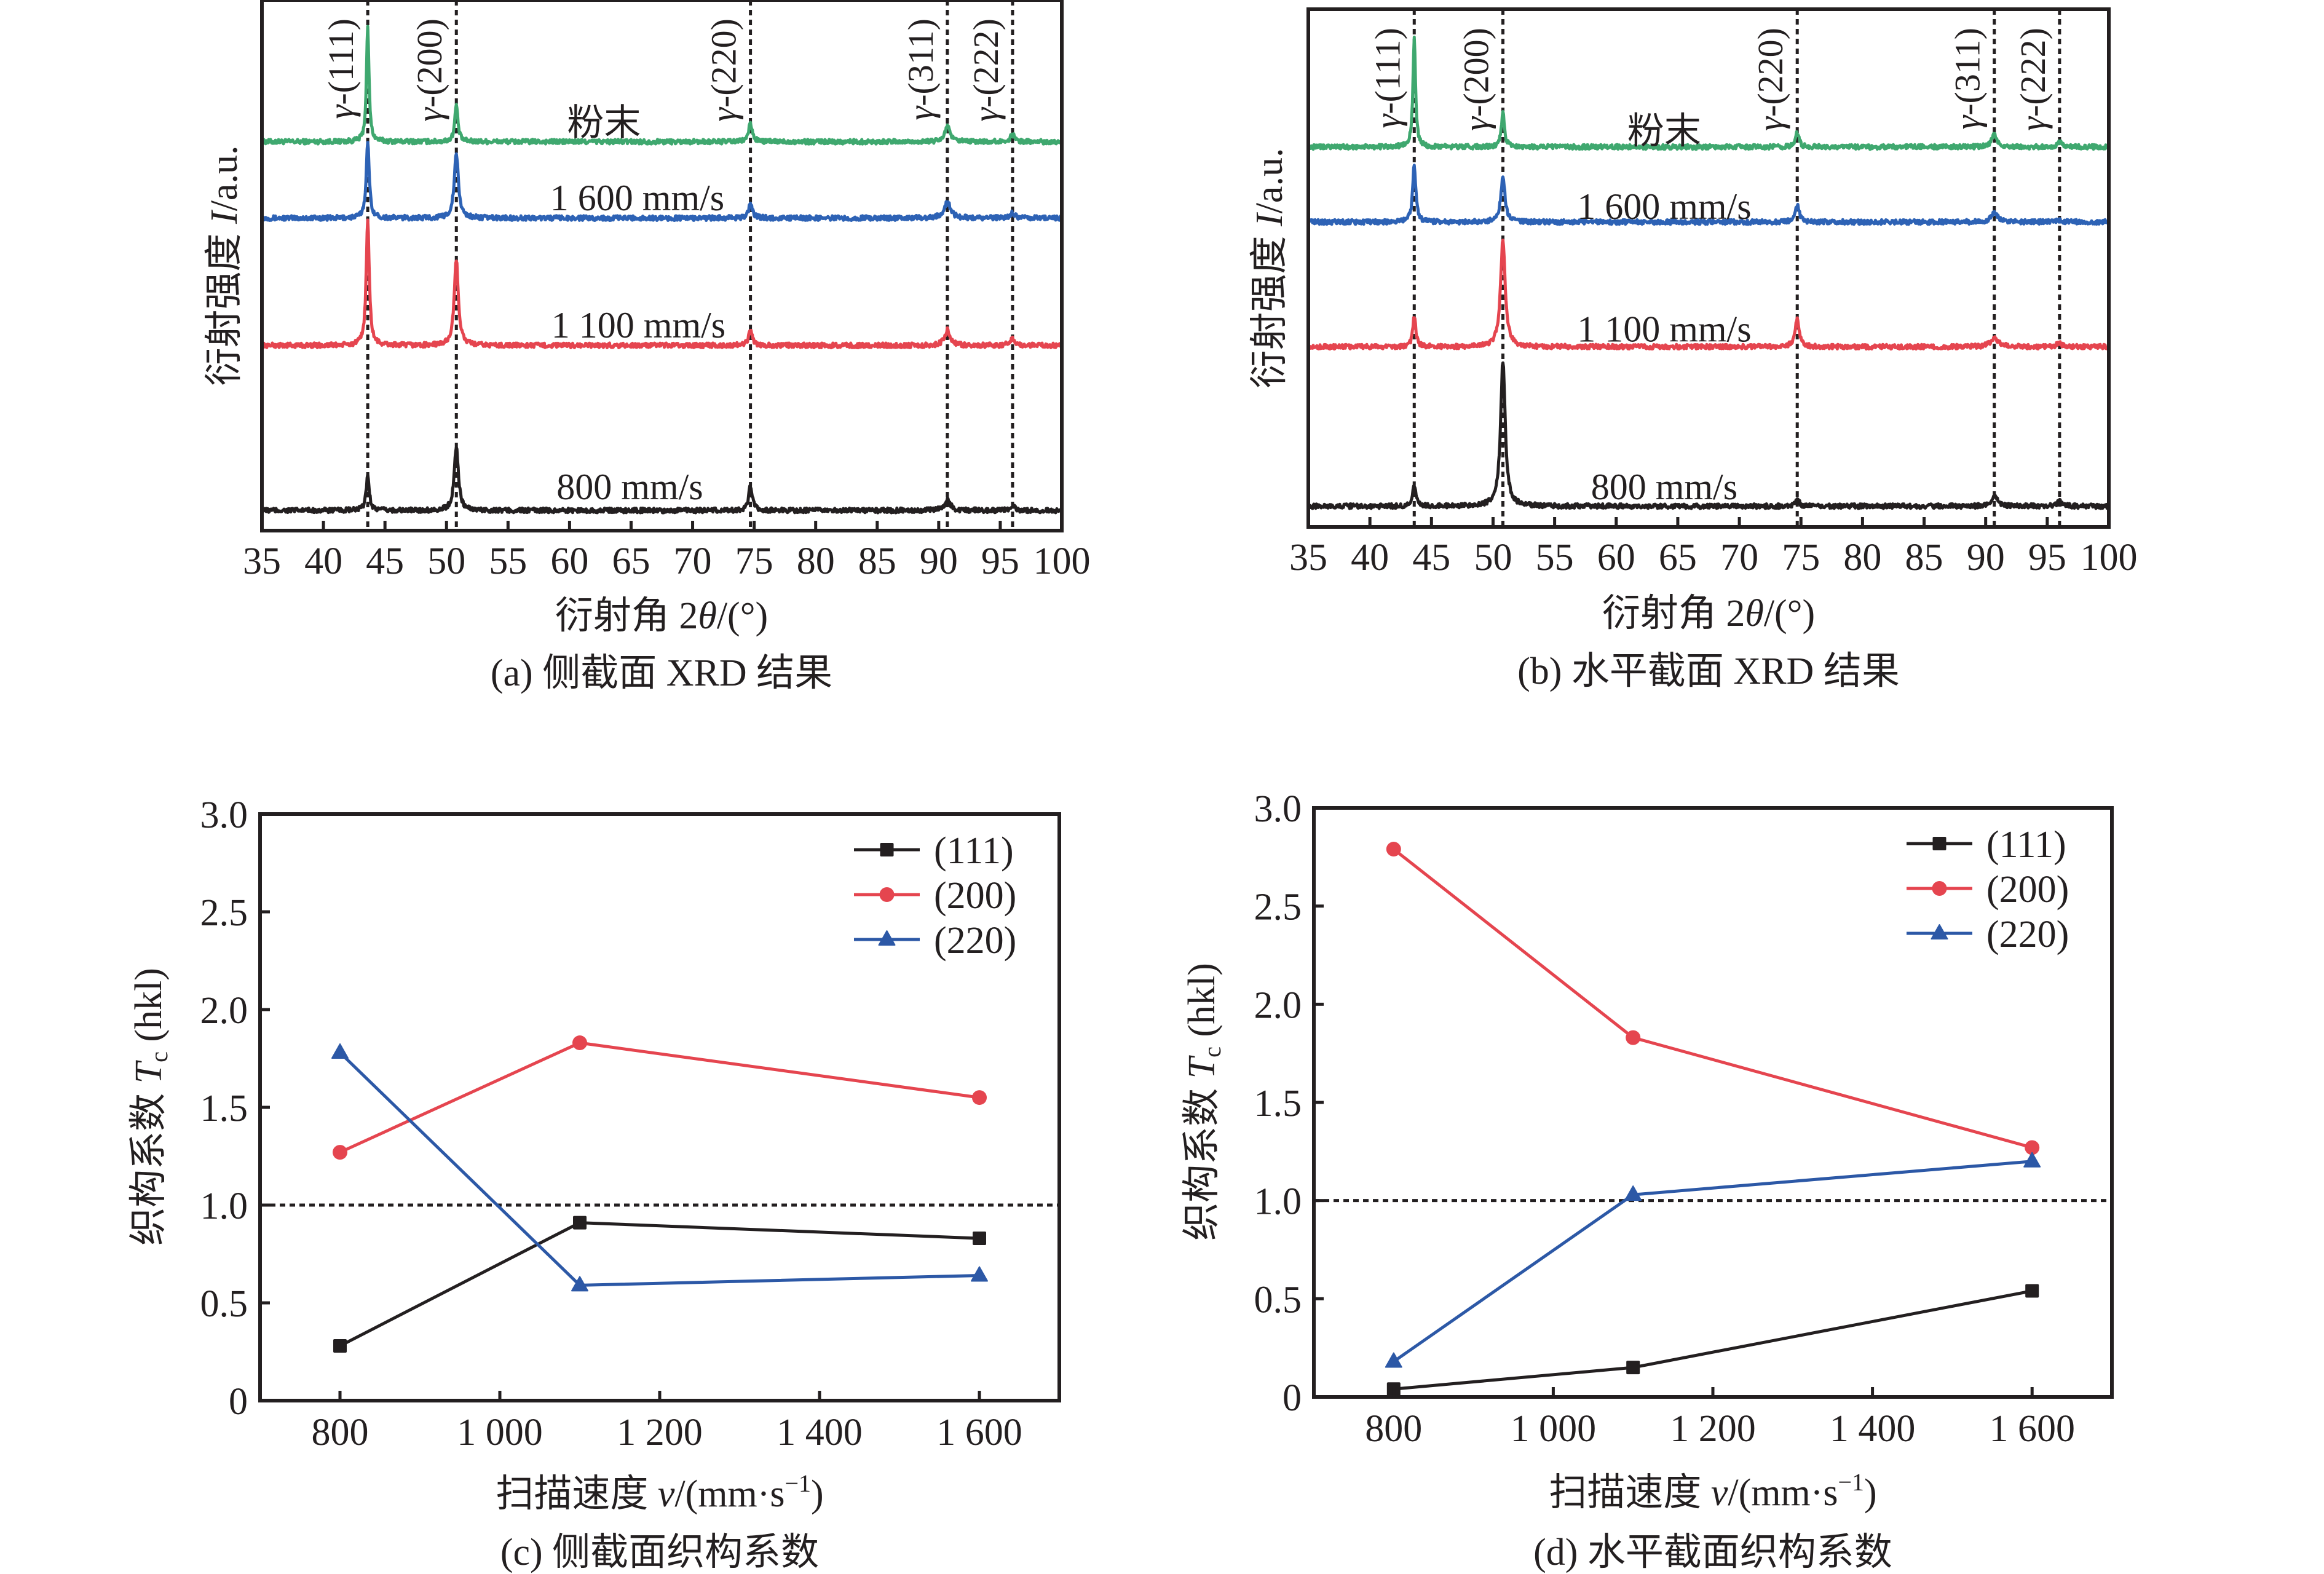 The height and width of the screenshot is (1574, 2324). What do you see at coordinates (724, 70) in the screenshot?
I see `peak-label: γ-(220)` at bounding box center [724, 70].